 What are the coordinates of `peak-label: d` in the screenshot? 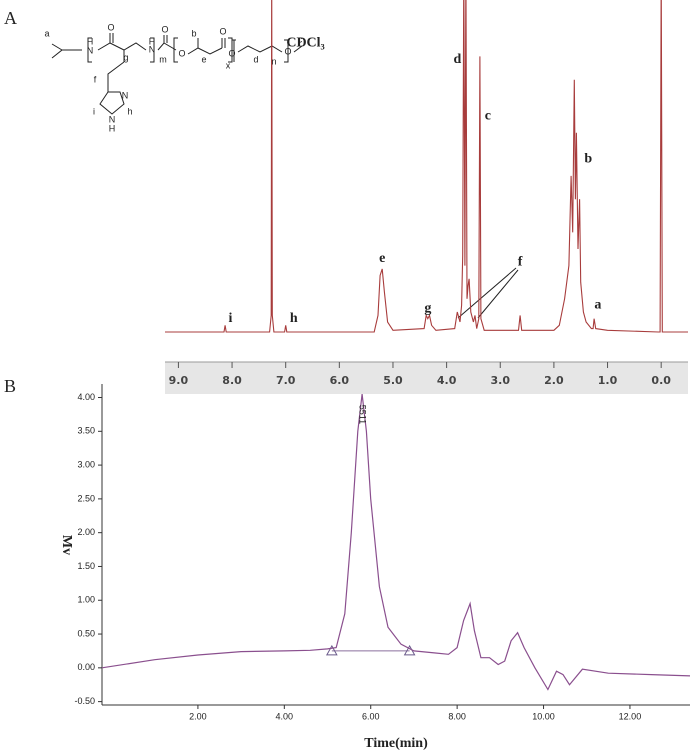 It's located at (457, 59).